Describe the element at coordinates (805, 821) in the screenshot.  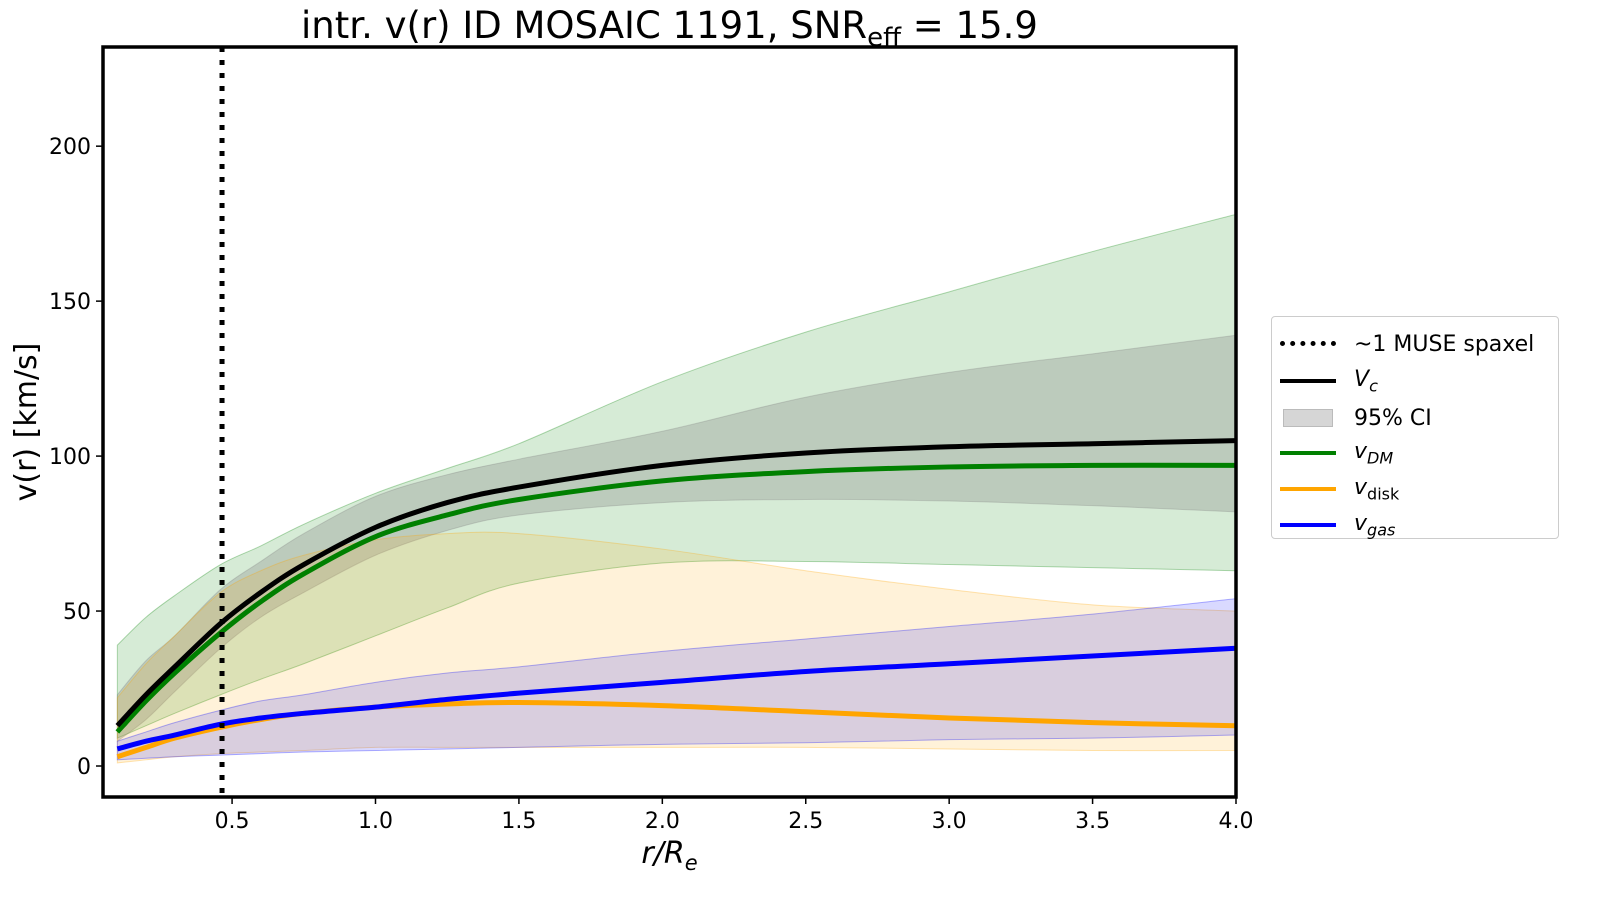
I see `x-tick-label: 2.5` at that location.